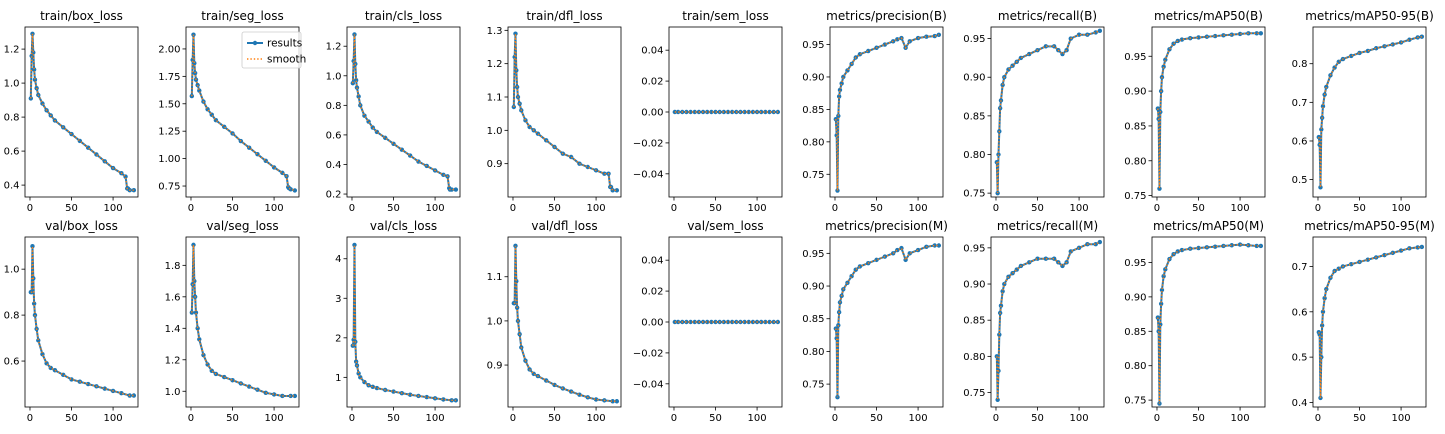 The height and width of the screenshot is (434, 1445). I want to click on y-tick-label: 1.0, so click(12, 84).